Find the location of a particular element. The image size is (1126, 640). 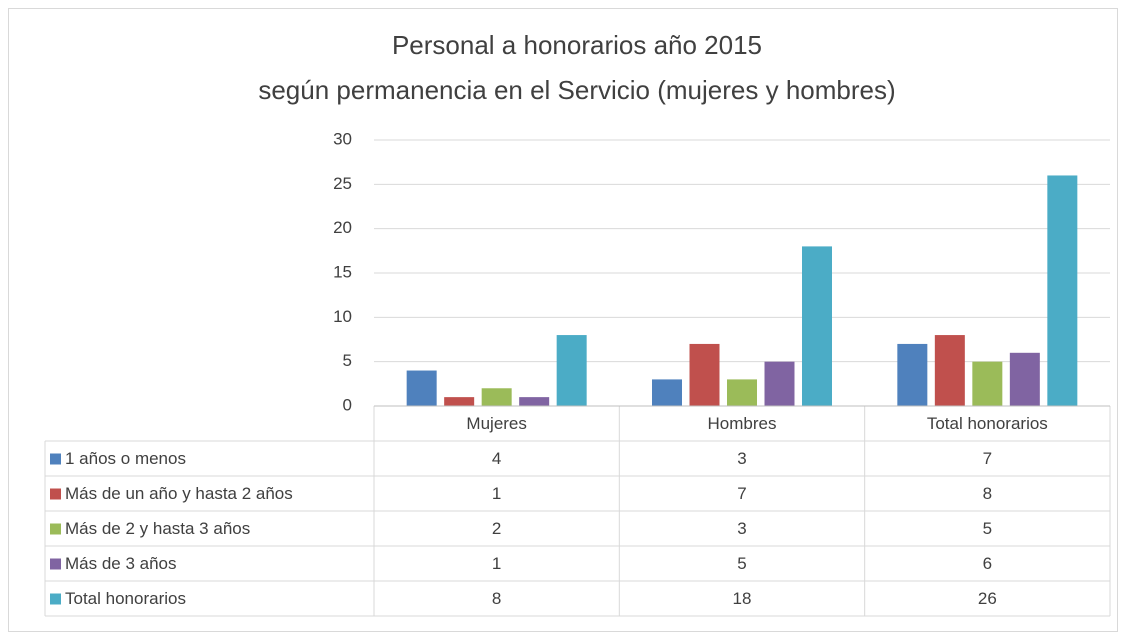

legend-label: Más de 2 y hasta 3 años is located at coordinates (157, 528).